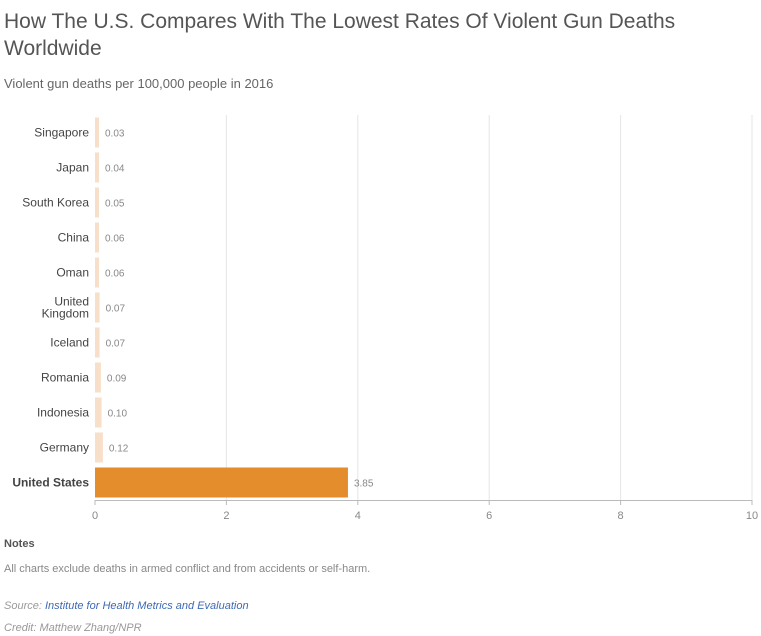 The width and height of the screenshot is (761, 636). What do you see at coordinates (97, 342) in the screenshot?
I see `bar-iceland` at bounding box center [97, 342].